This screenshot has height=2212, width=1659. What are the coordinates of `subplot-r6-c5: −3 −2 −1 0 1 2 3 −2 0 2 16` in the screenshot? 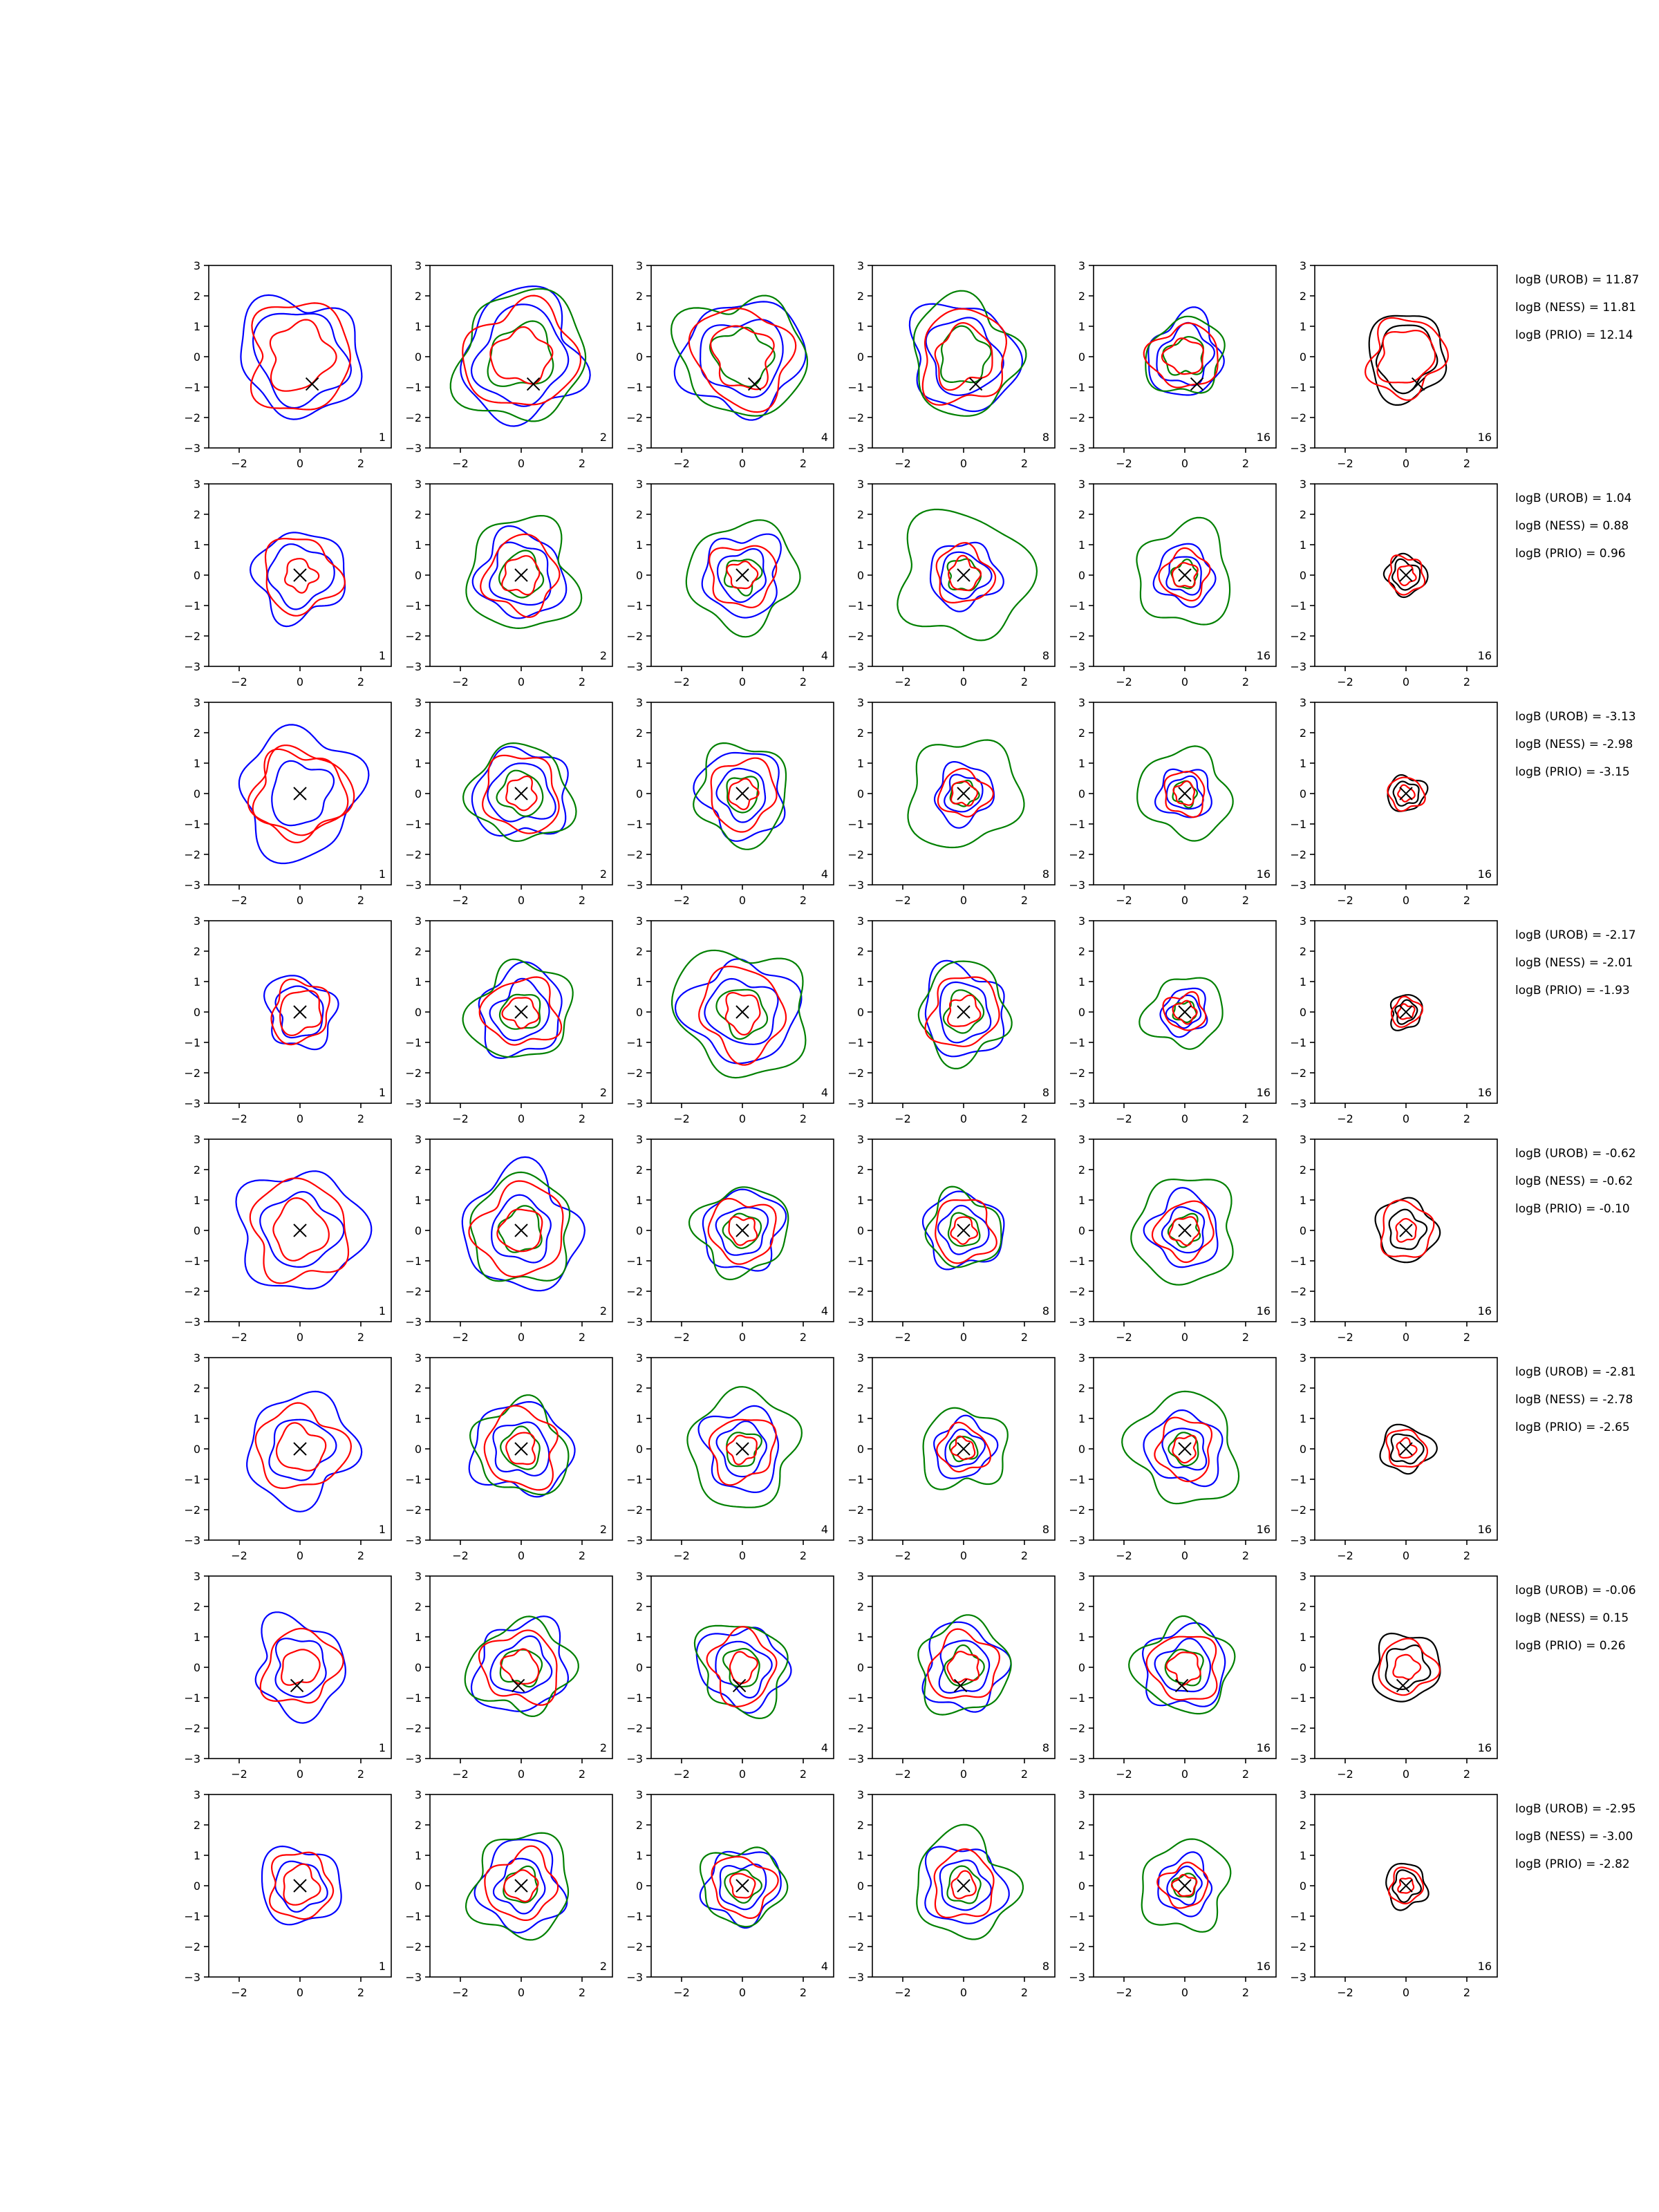 It's located at (1173, 1456).